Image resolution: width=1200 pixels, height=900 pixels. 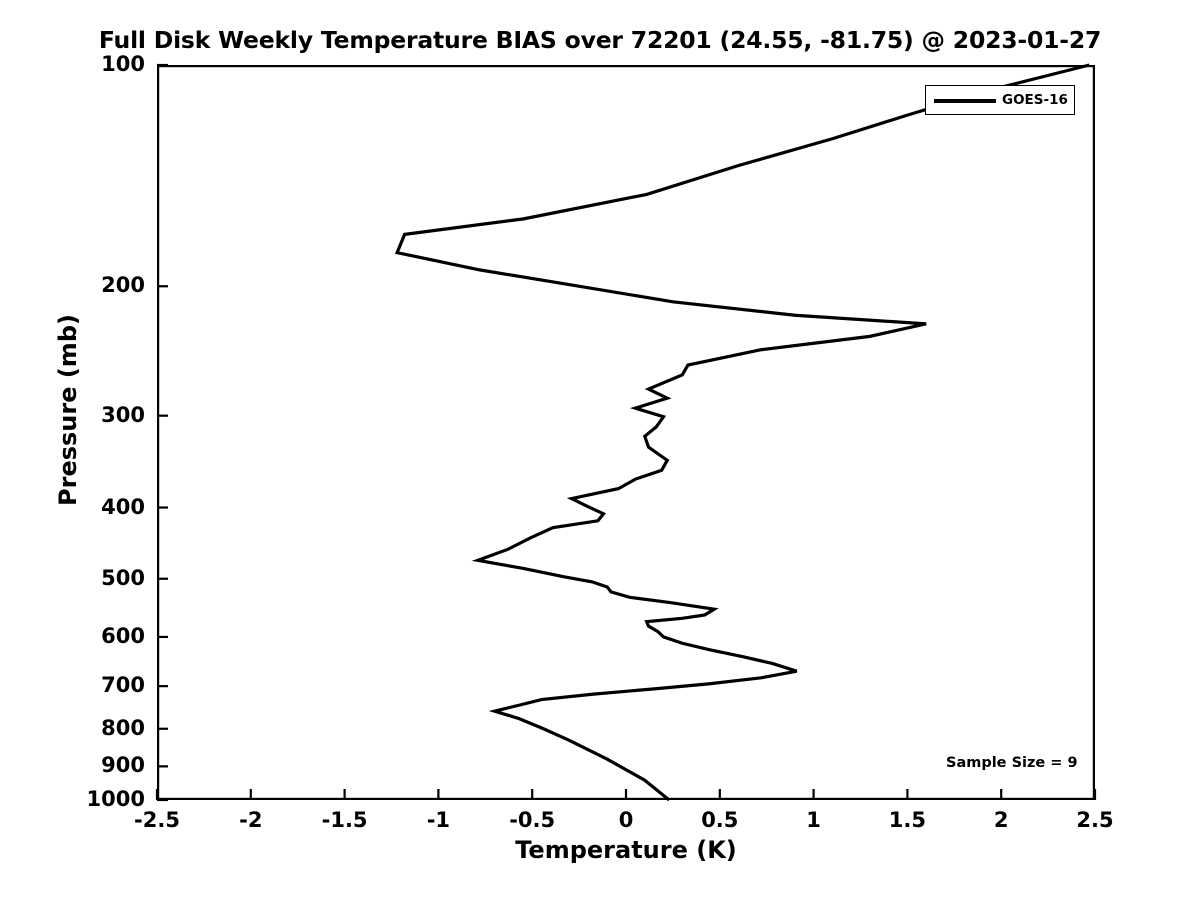 I want to click on x-tick-label: -2, so click(x=251, y=820).